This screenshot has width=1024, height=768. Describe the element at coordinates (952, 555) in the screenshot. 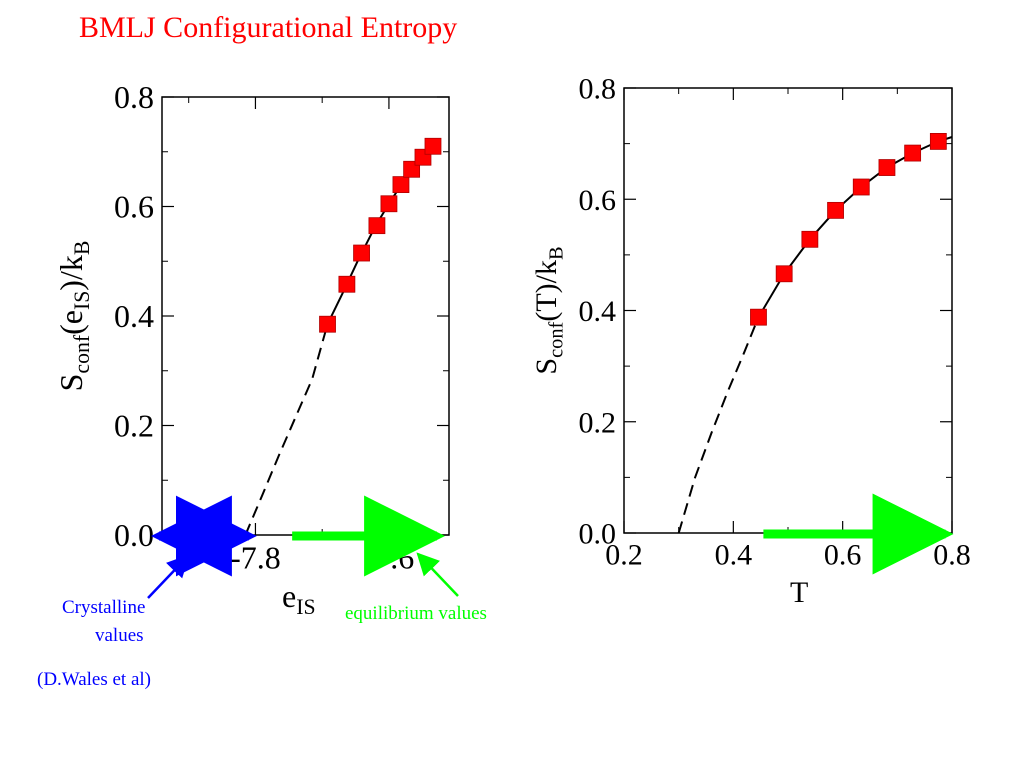

I see `x-tick-label: 0.8` at that location.